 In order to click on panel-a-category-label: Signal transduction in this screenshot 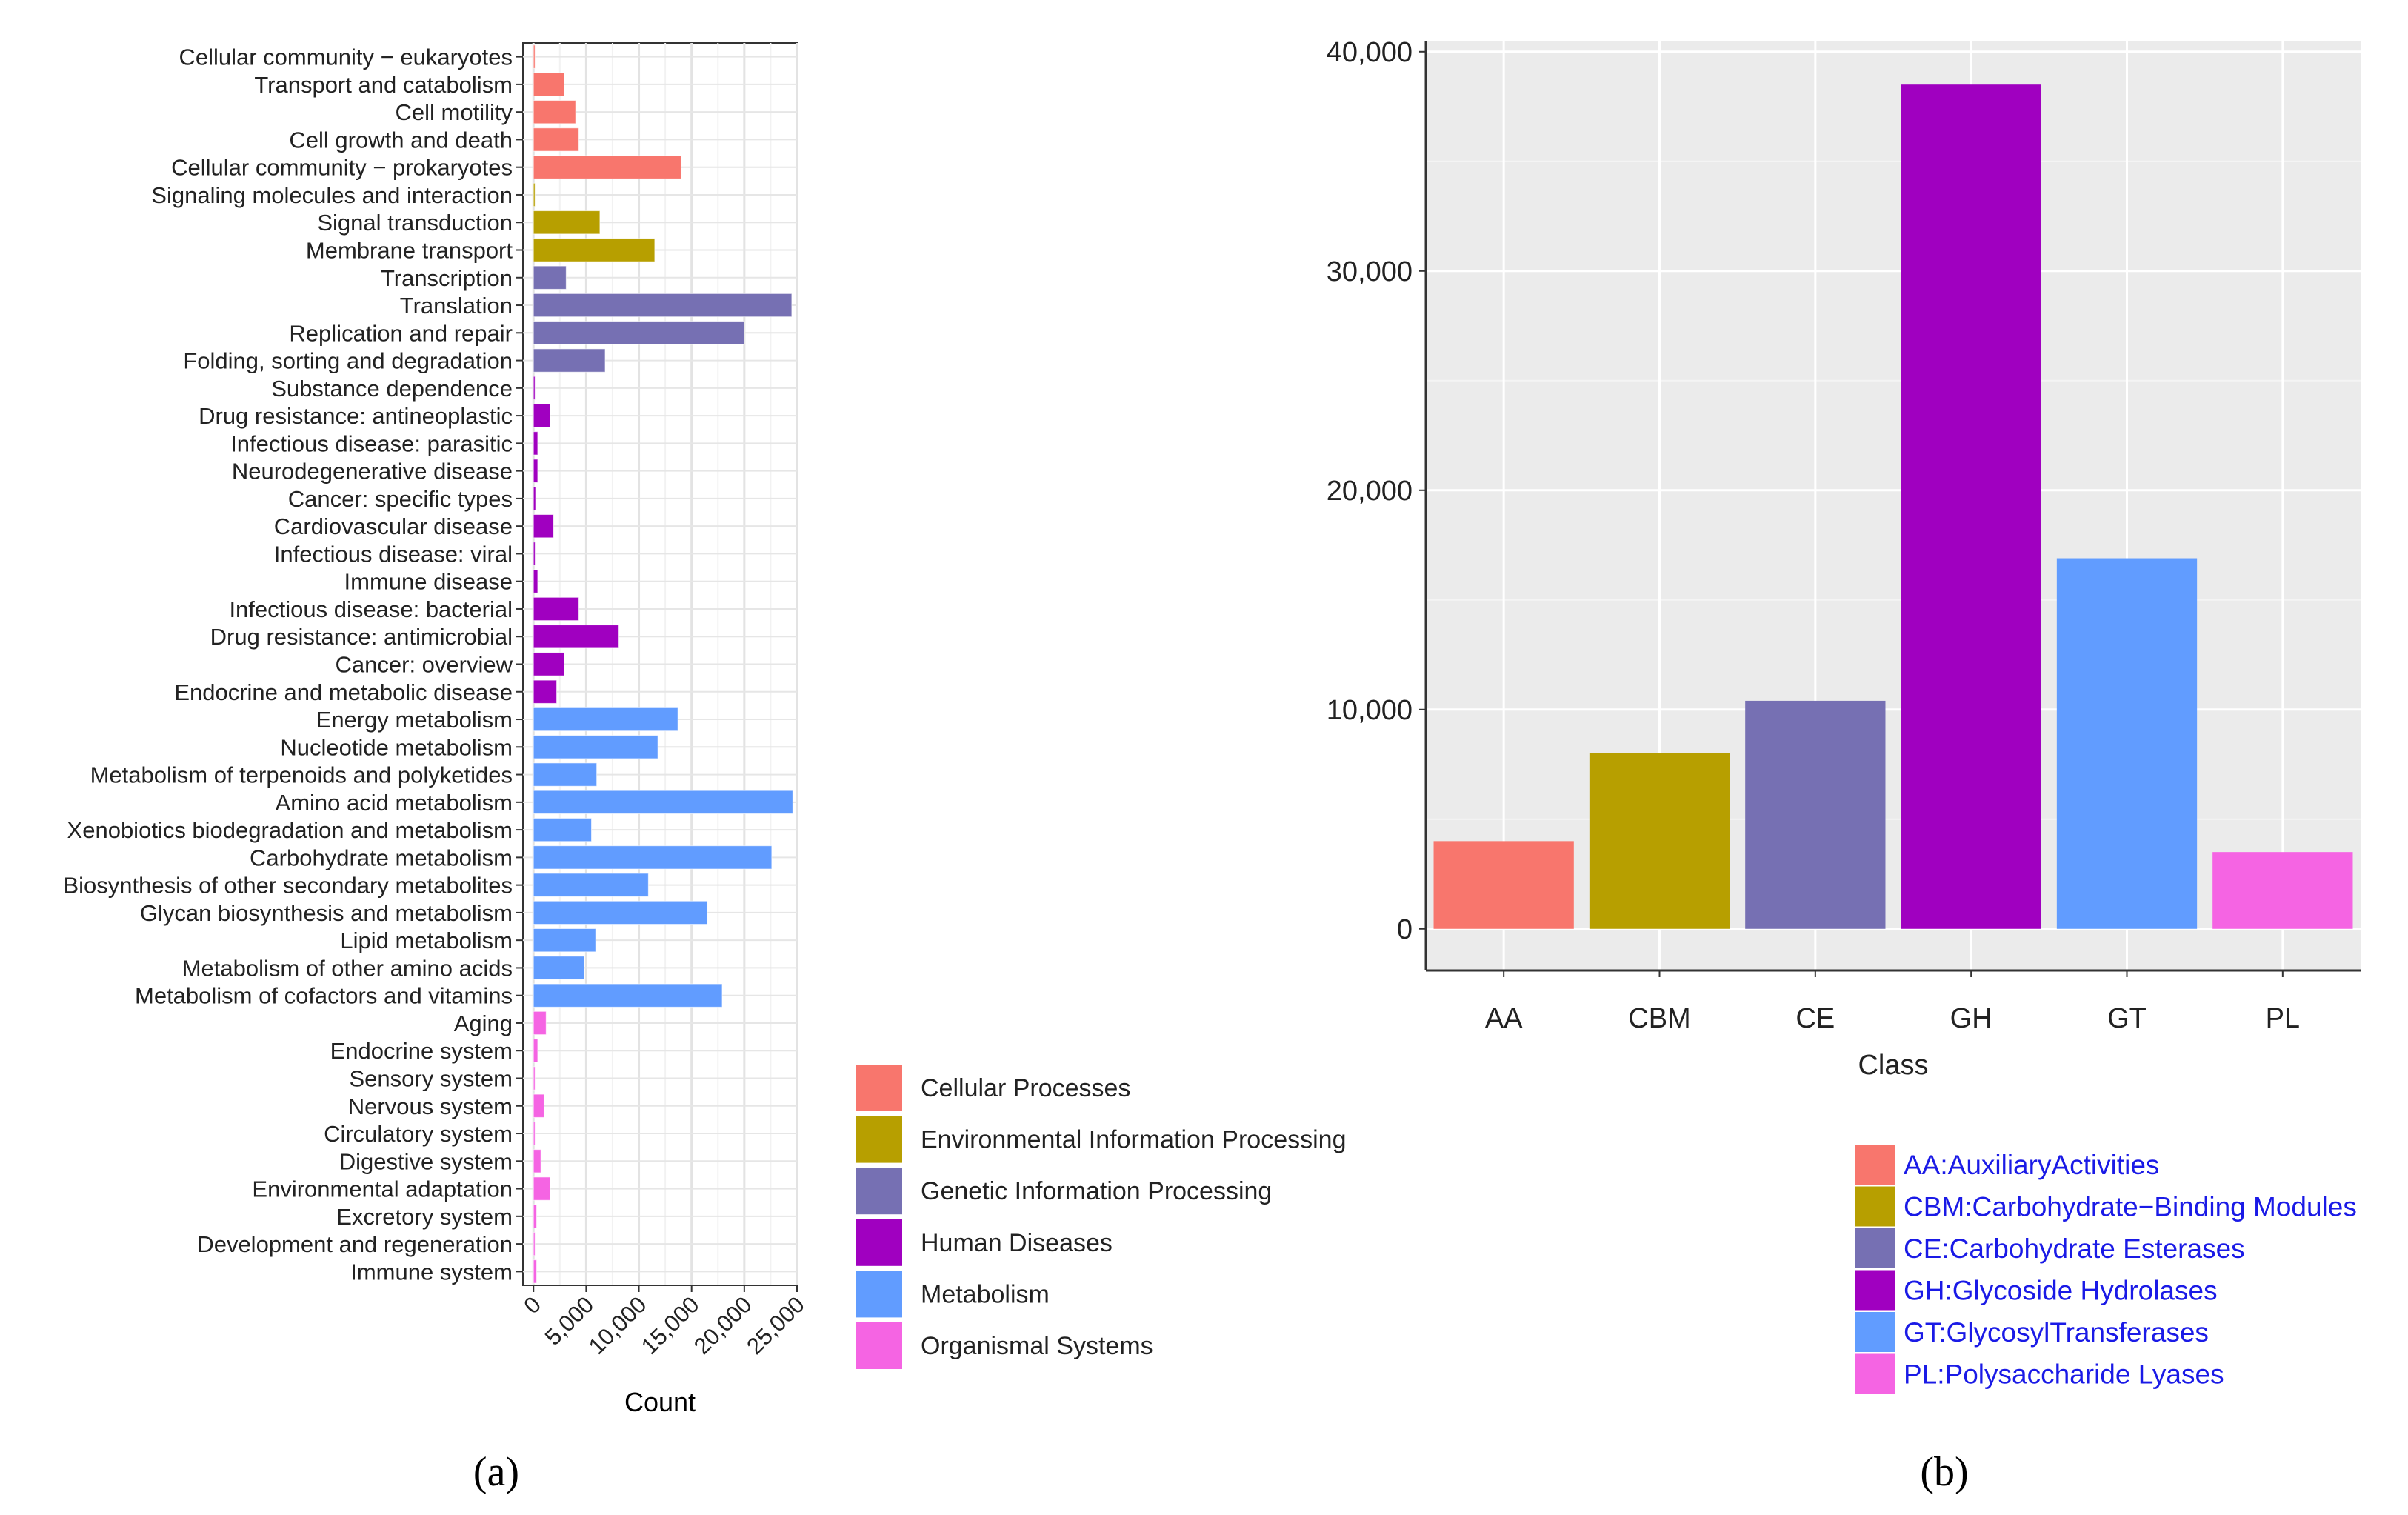, I will do `click(415, 223)`.